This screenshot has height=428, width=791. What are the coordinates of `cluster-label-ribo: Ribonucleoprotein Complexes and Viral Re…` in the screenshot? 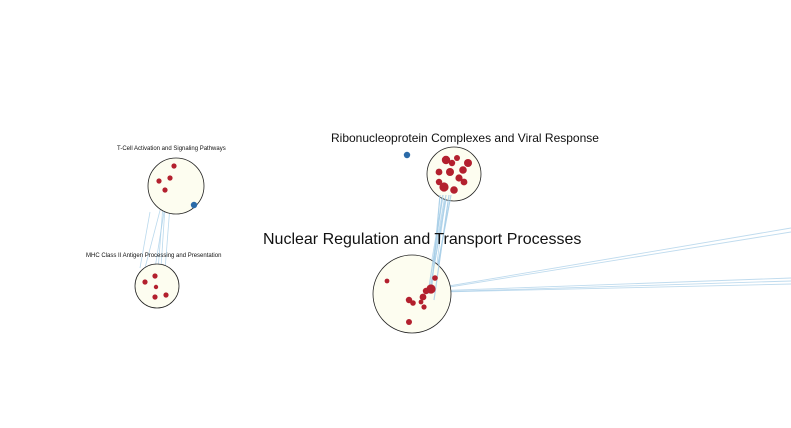 It's located at (465, 138).